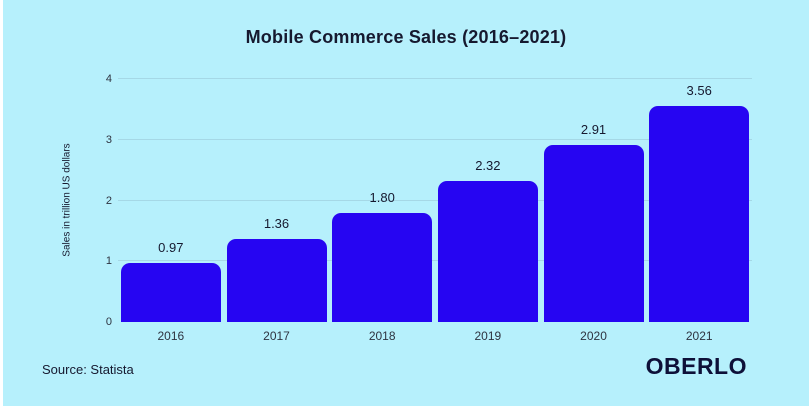  Describe the element at coordinates (488, 336) in the screenshot. I see `x-label-2019: 2019` at that location.